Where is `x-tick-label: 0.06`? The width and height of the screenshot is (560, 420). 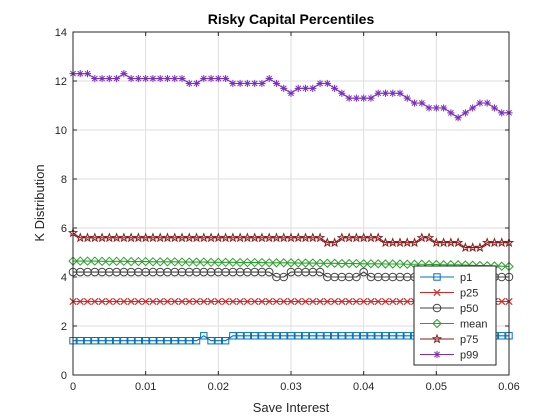
x-tick-label: 0.06 is located at coordinates (508, 387).